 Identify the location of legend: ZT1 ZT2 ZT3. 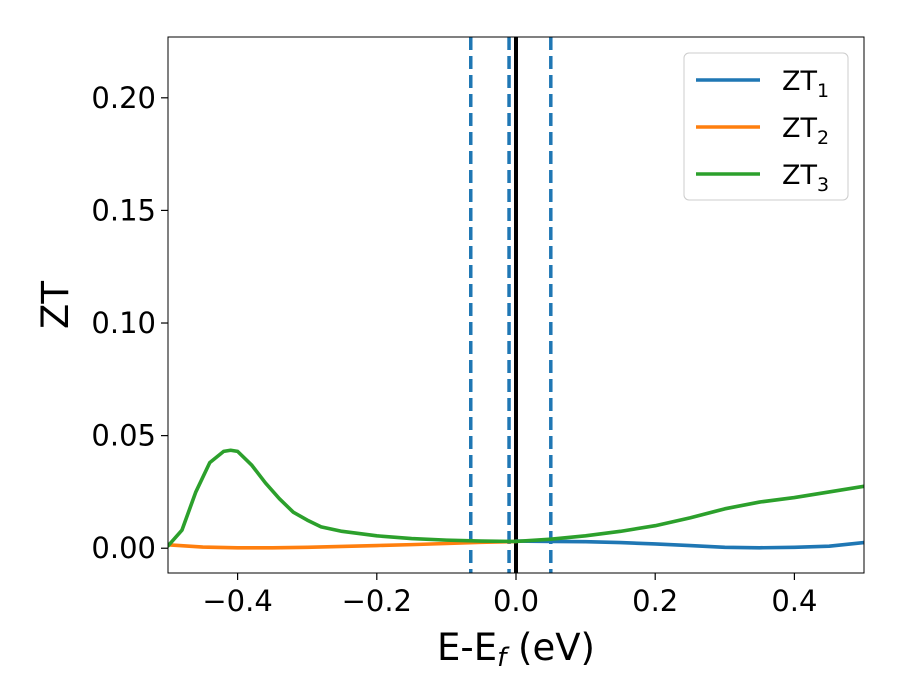
(766, 126).